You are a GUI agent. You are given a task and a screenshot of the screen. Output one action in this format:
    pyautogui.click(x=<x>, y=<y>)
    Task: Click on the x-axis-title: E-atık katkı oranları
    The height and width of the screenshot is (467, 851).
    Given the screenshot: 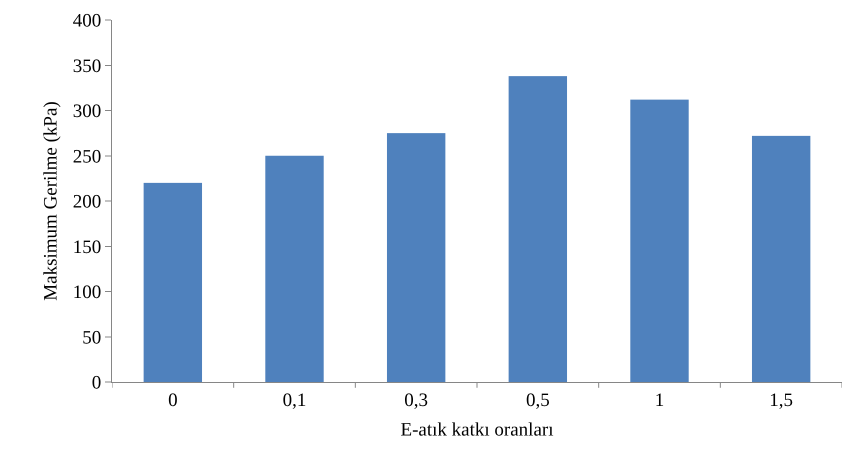 What is the action you would take?
    pyautogui.click(x=477, y=430)
    